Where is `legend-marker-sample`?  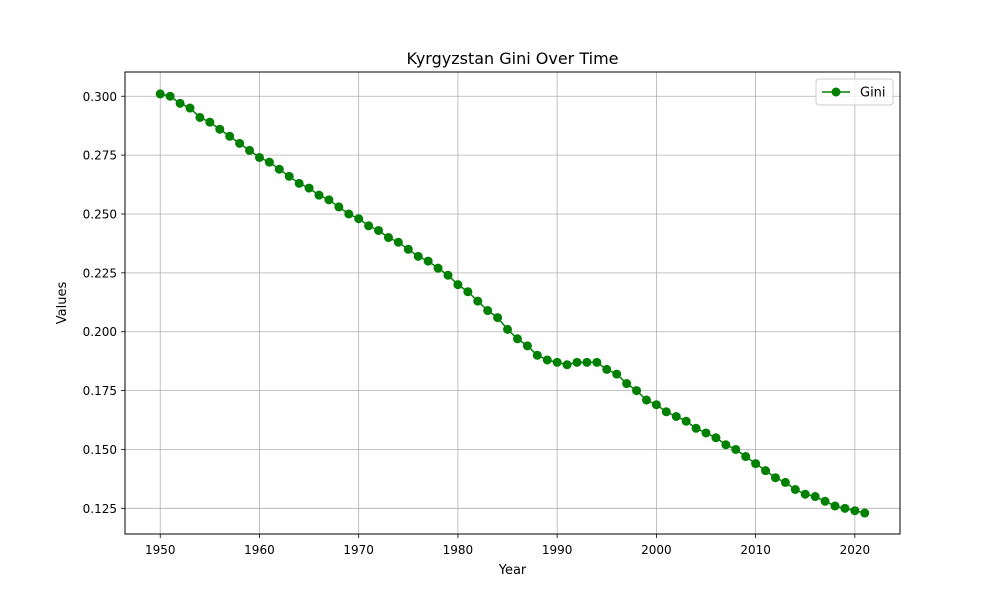
legend-marker-sample is located at coordinates (836, 92).